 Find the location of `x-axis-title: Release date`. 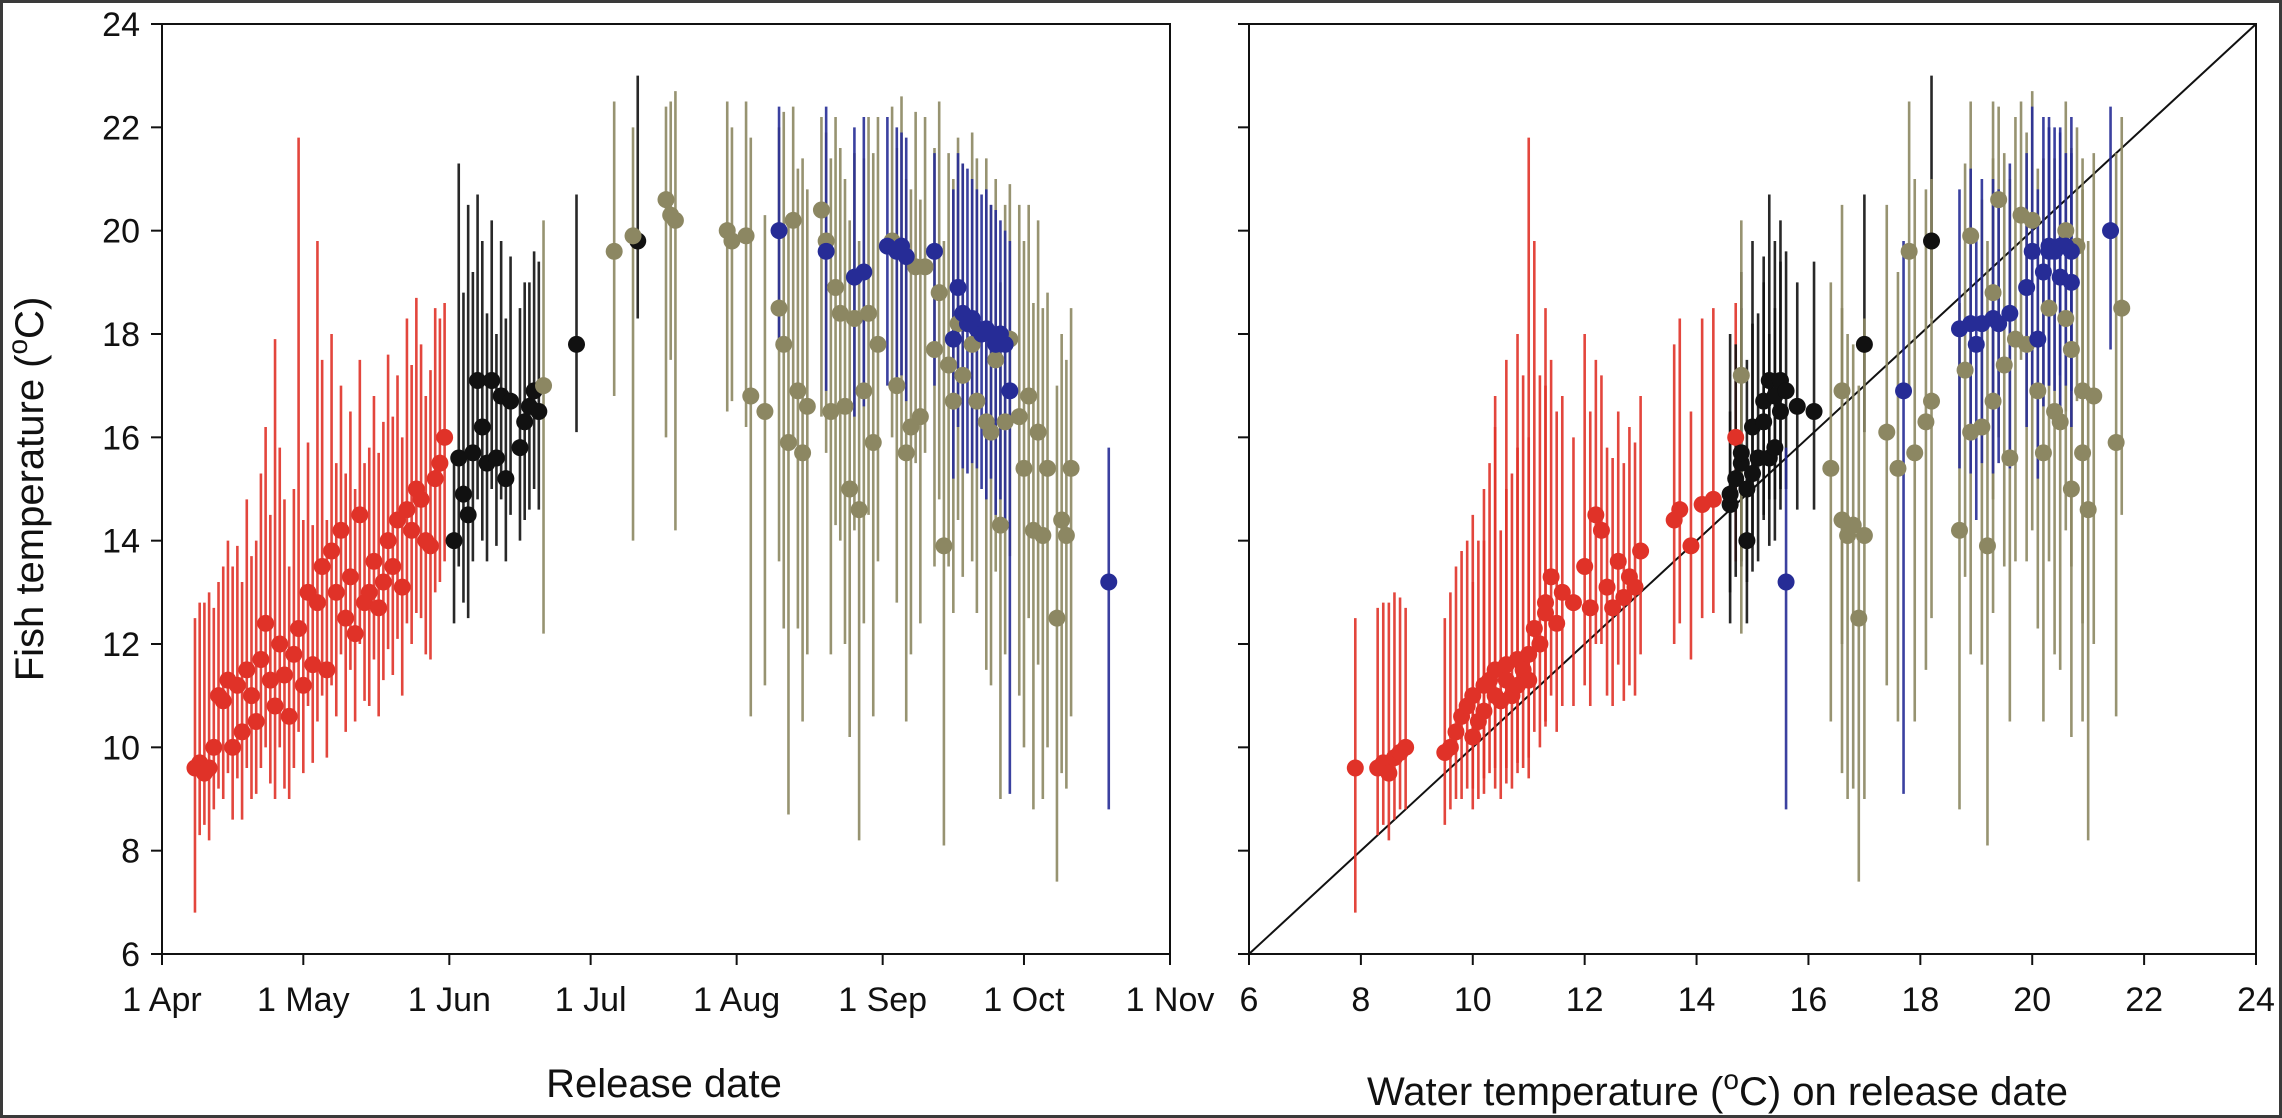

x-axis-title: Release date is located at coordinates (664, 1084).